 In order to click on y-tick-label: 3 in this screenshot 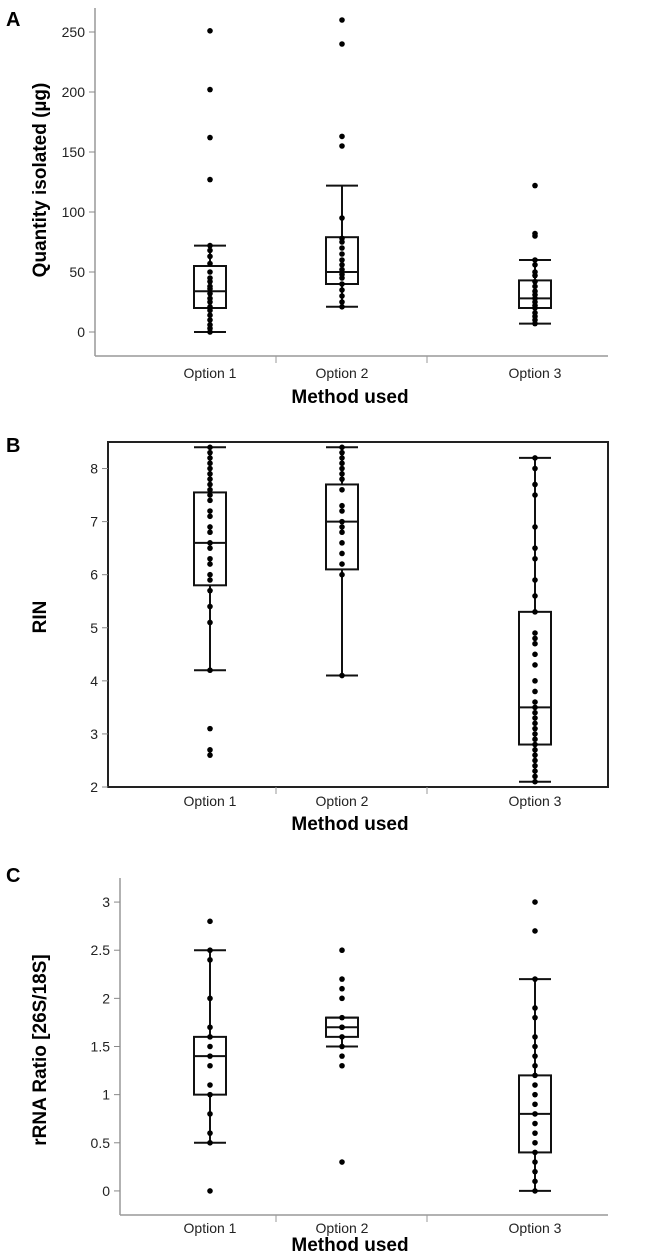, I will do `click(94, 734)`.